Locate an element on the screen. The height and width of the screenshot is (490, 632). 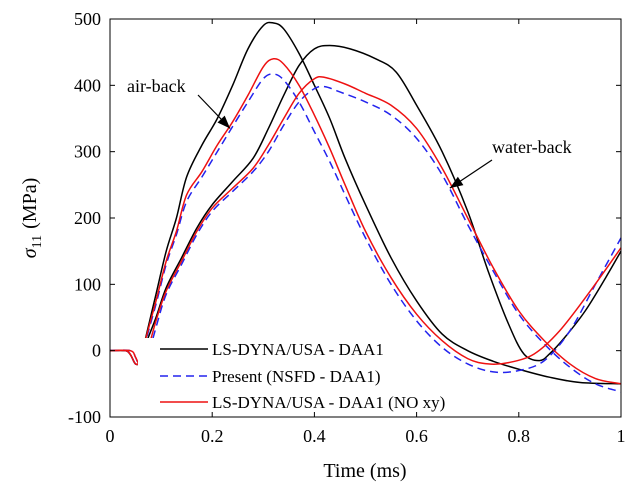
annotation-label-2: water-back is located at coordinates (532, 147).